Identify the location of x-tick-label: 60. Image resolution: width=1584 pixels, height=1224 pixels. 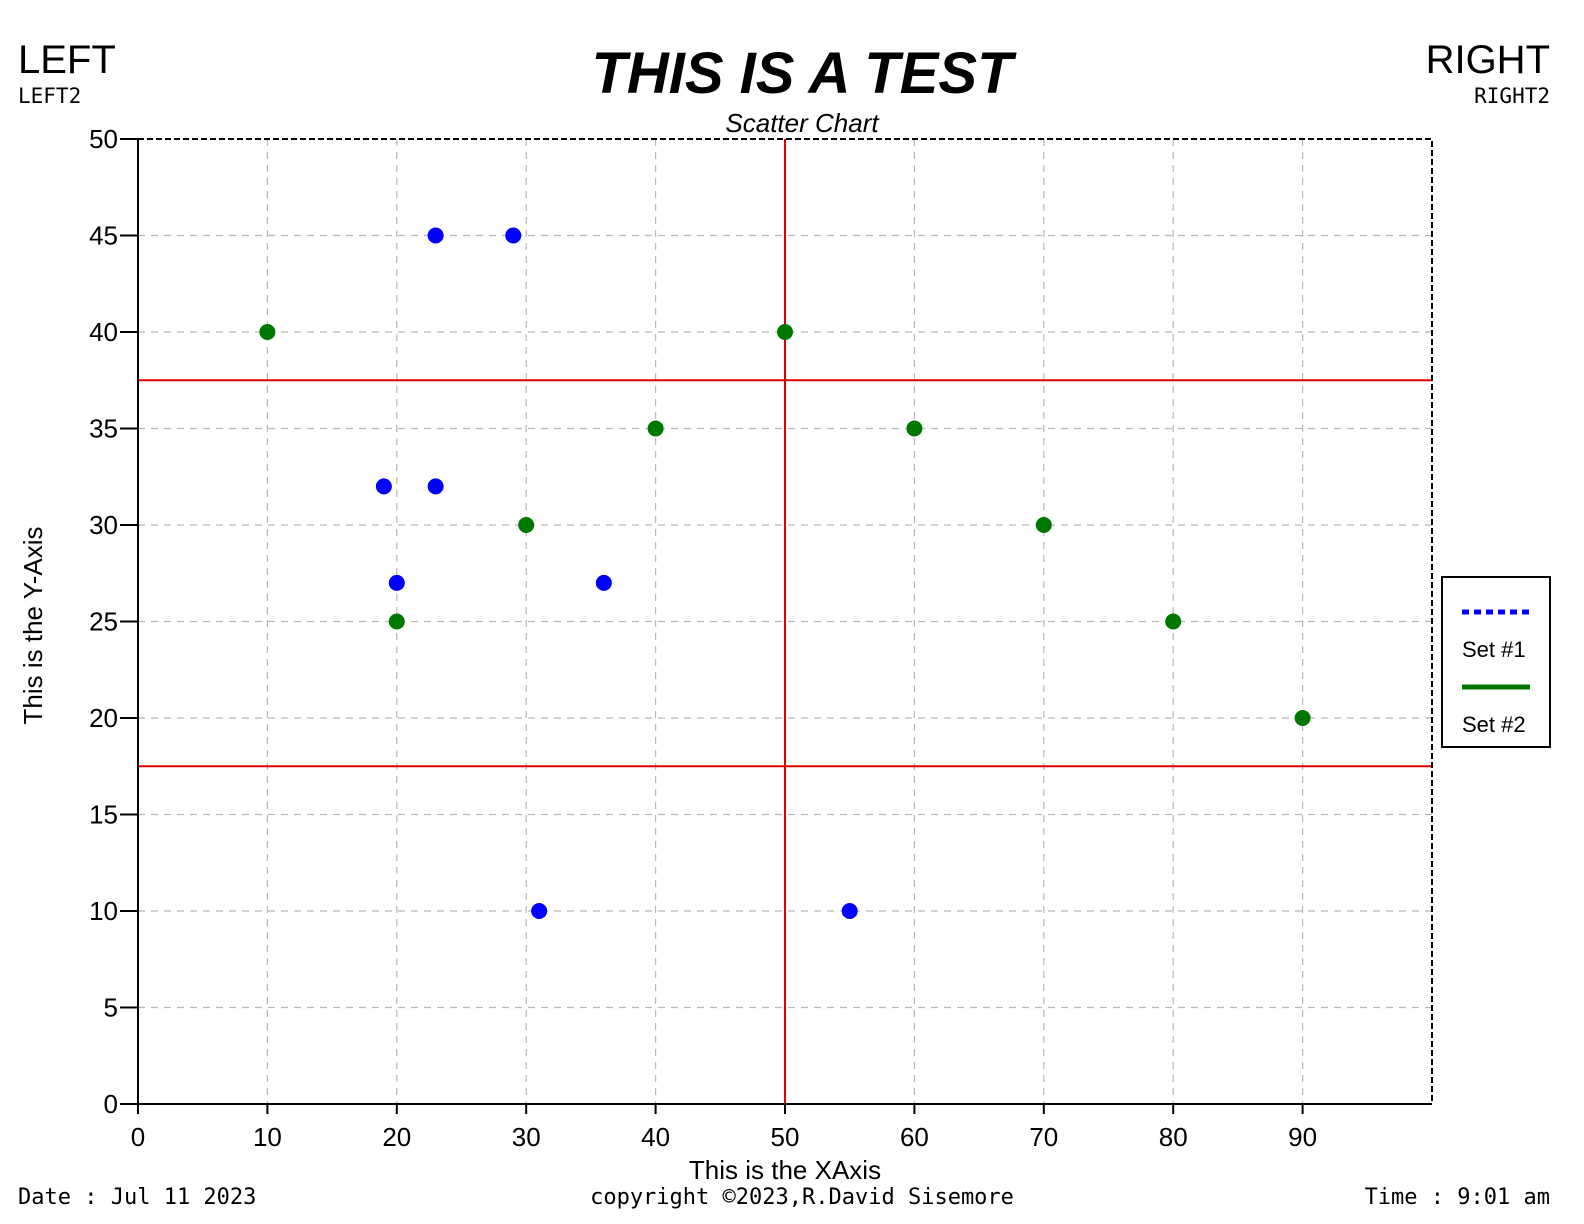
(914, 1137).